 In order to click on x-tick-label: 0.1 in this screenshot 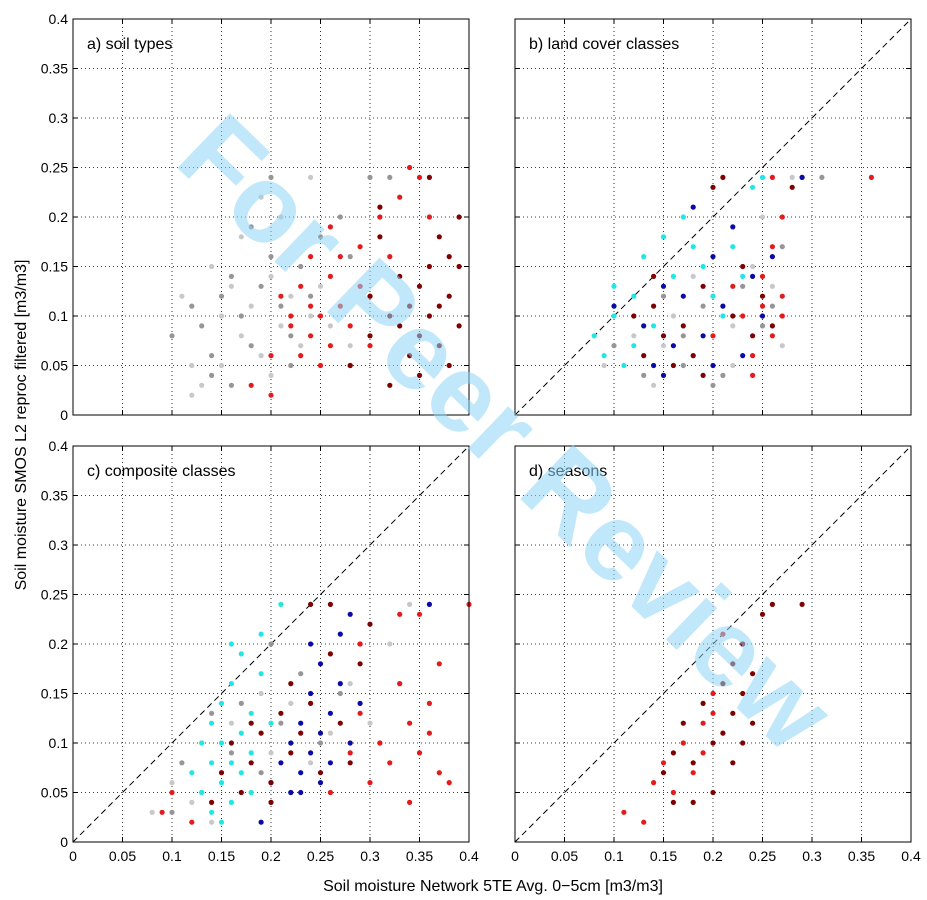, I will do `click(614, 856)`.